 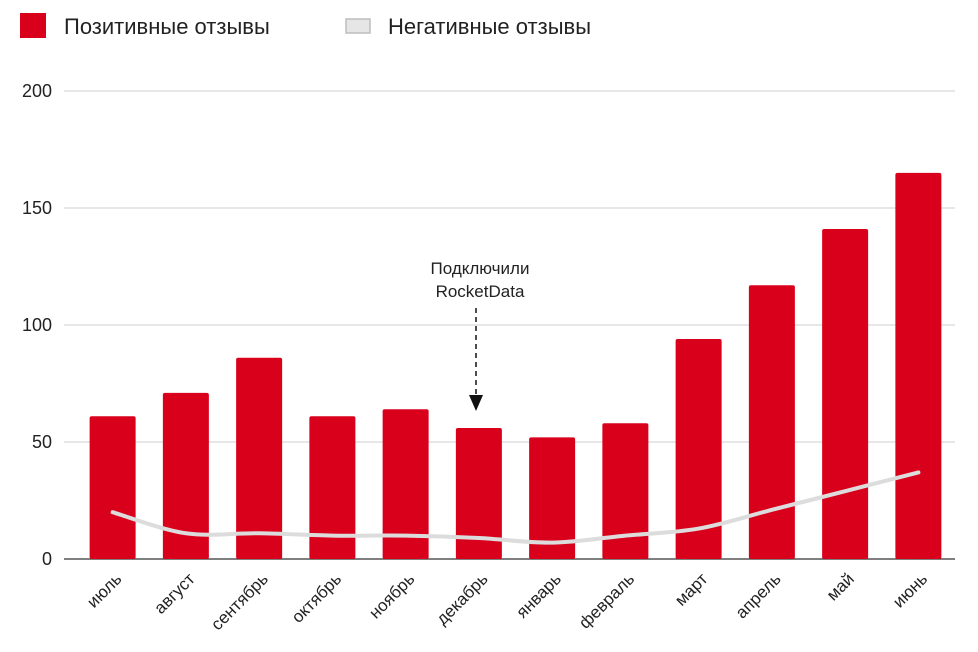 What do you see at coordinates (489, 26) in the screenshot?
I see `legend-label-negative: Негативные отзывы` at bounding box center [489, 26].